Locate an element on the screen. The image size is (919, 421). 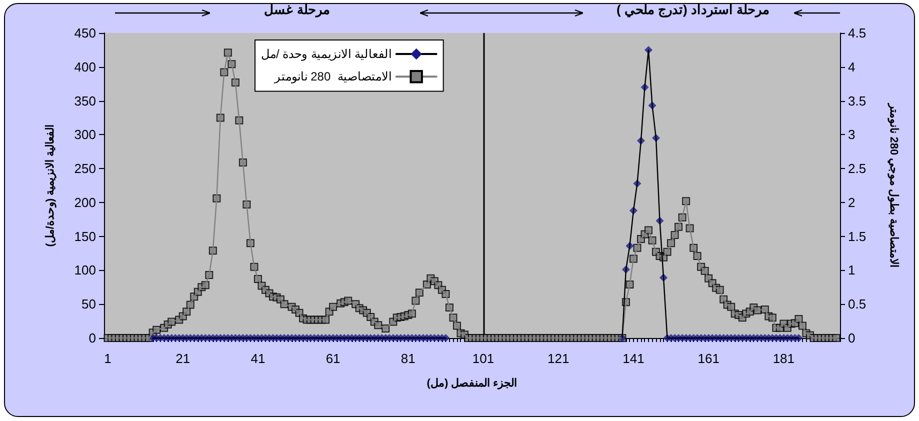
y2-tick-label: 0.5 is located at coordinates (857, 304).